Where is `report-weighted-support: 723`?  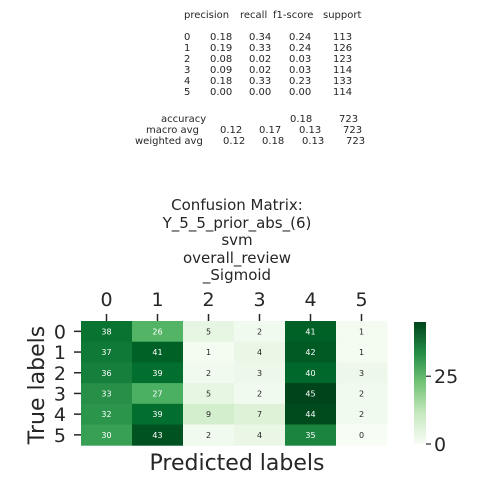
report-weighted-support: 723 is located at coordinates (356, 141).